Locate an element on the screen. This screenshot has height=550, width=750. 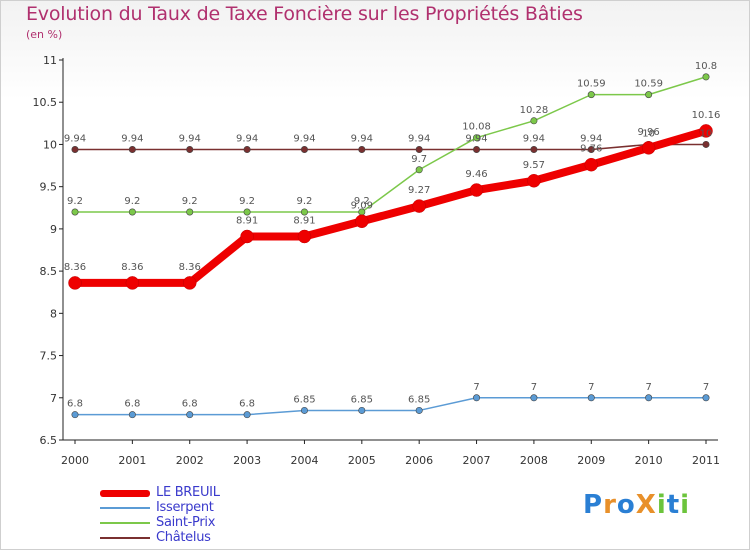
data-label-le-breuil: 10.16 is located at coordinates (706, 115).